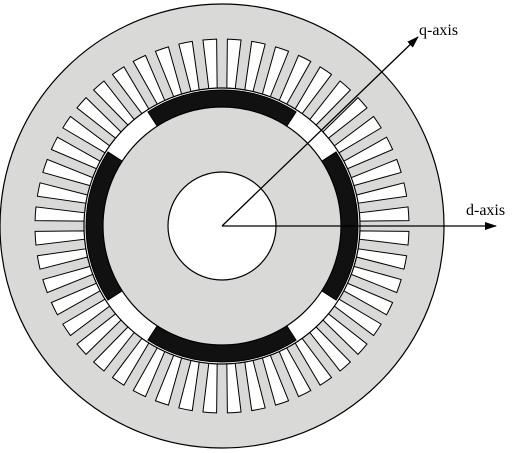 This screenshot has width=518, height=453. I want to click on d-axis-label: d-axis, so click(485, 210).